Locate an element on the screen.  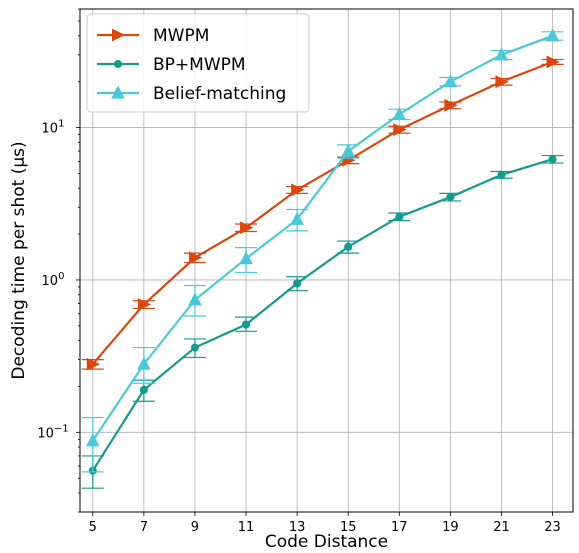
legend-item: Belief-matching is located at coordinates (191, 94).